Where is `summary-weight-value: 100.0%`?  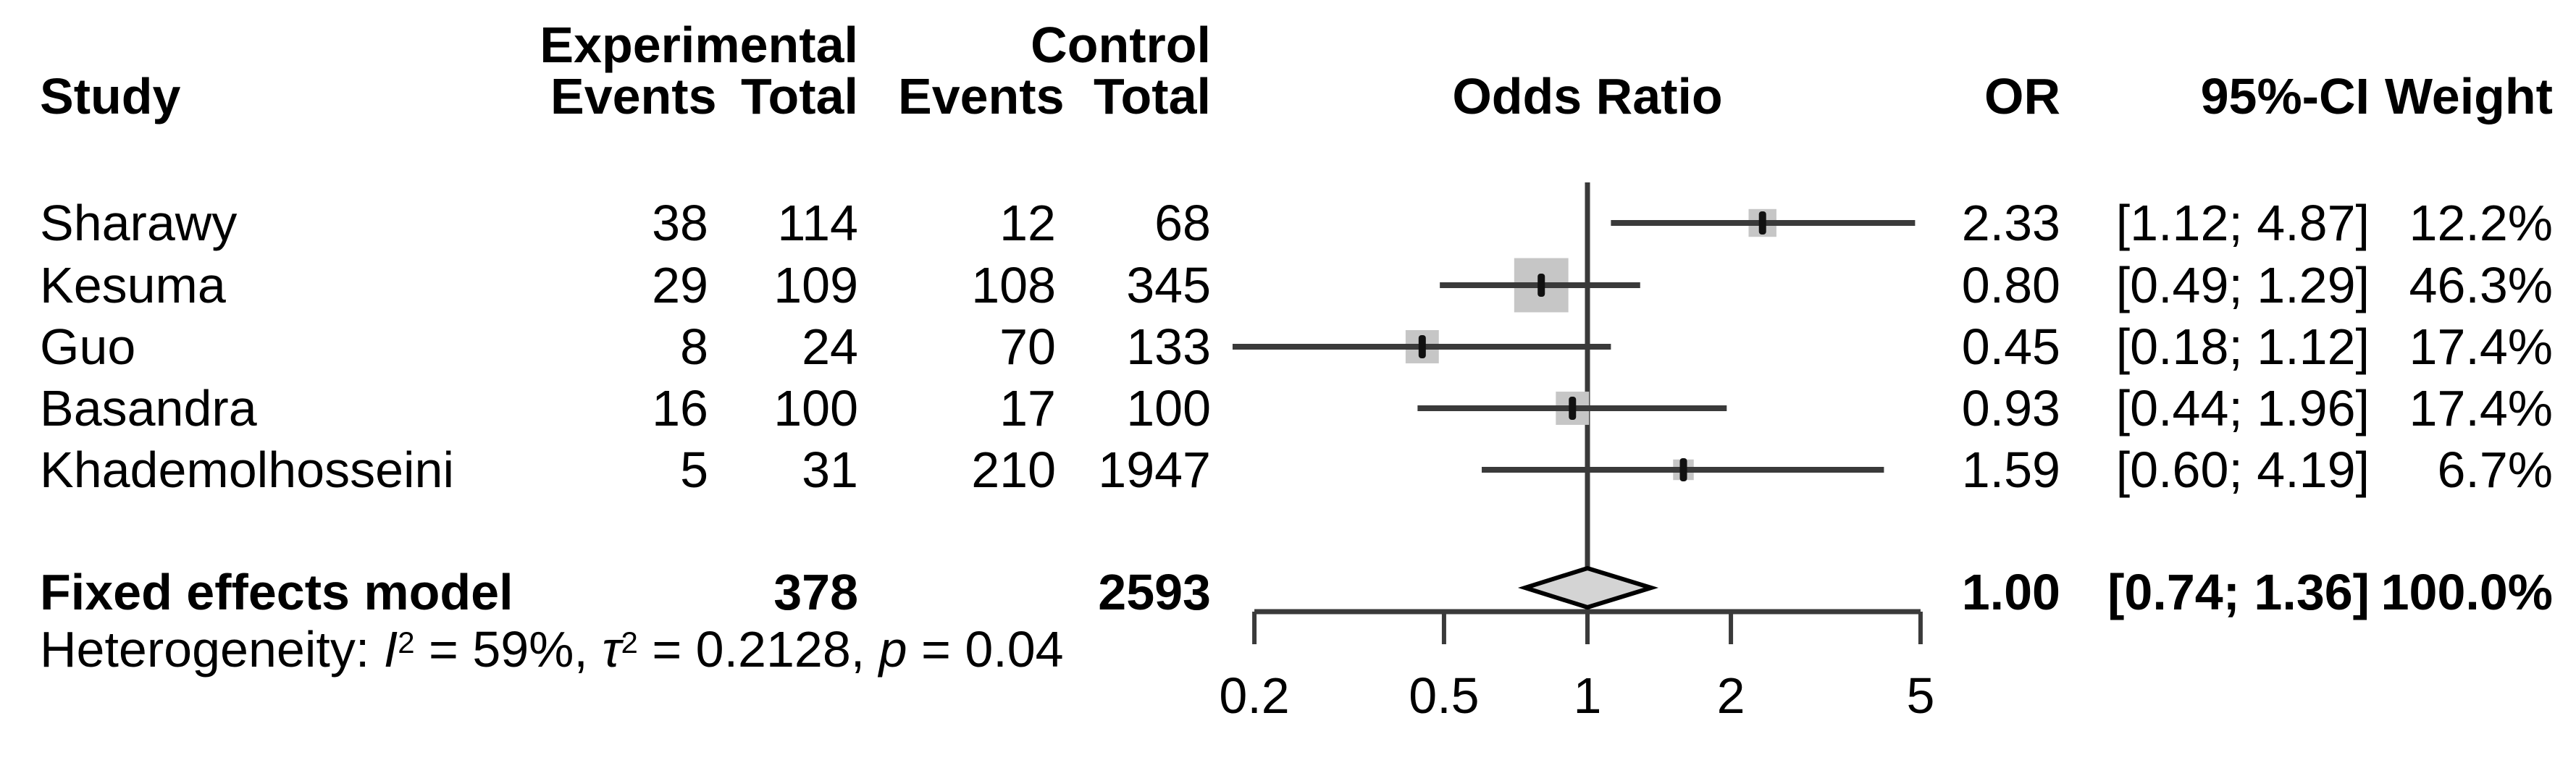 summary-weight-value: 100.0% is located at coordinates (2466, 592).